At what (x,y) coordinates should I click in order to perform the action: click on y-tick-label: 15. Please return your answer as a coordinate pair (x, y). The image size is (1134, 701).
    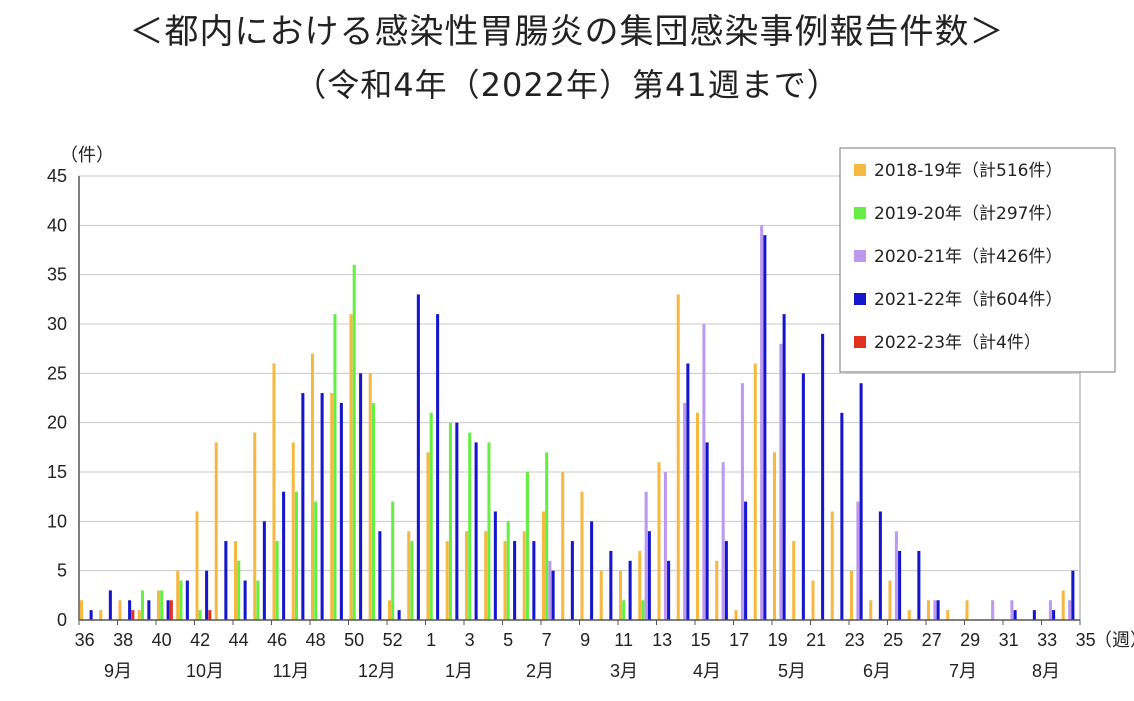
    Looking at the image, I should click on (57, 472).